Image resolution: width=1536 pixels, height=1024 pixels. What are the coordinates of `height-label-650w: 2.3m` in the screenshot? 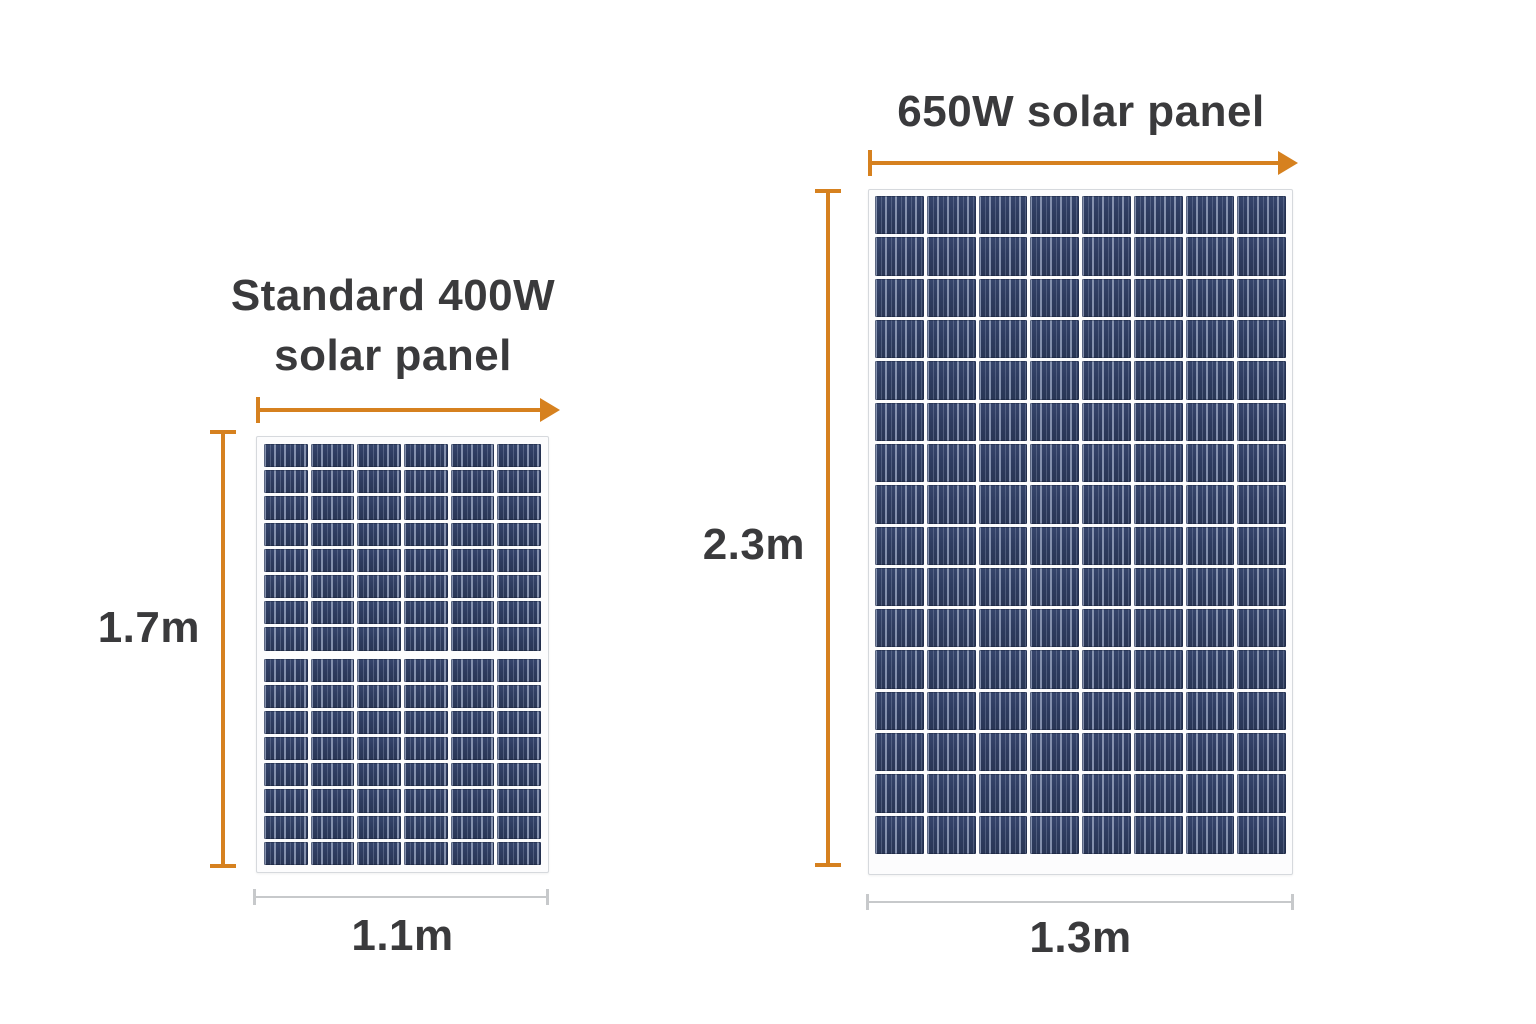 It's located at (753, 544).